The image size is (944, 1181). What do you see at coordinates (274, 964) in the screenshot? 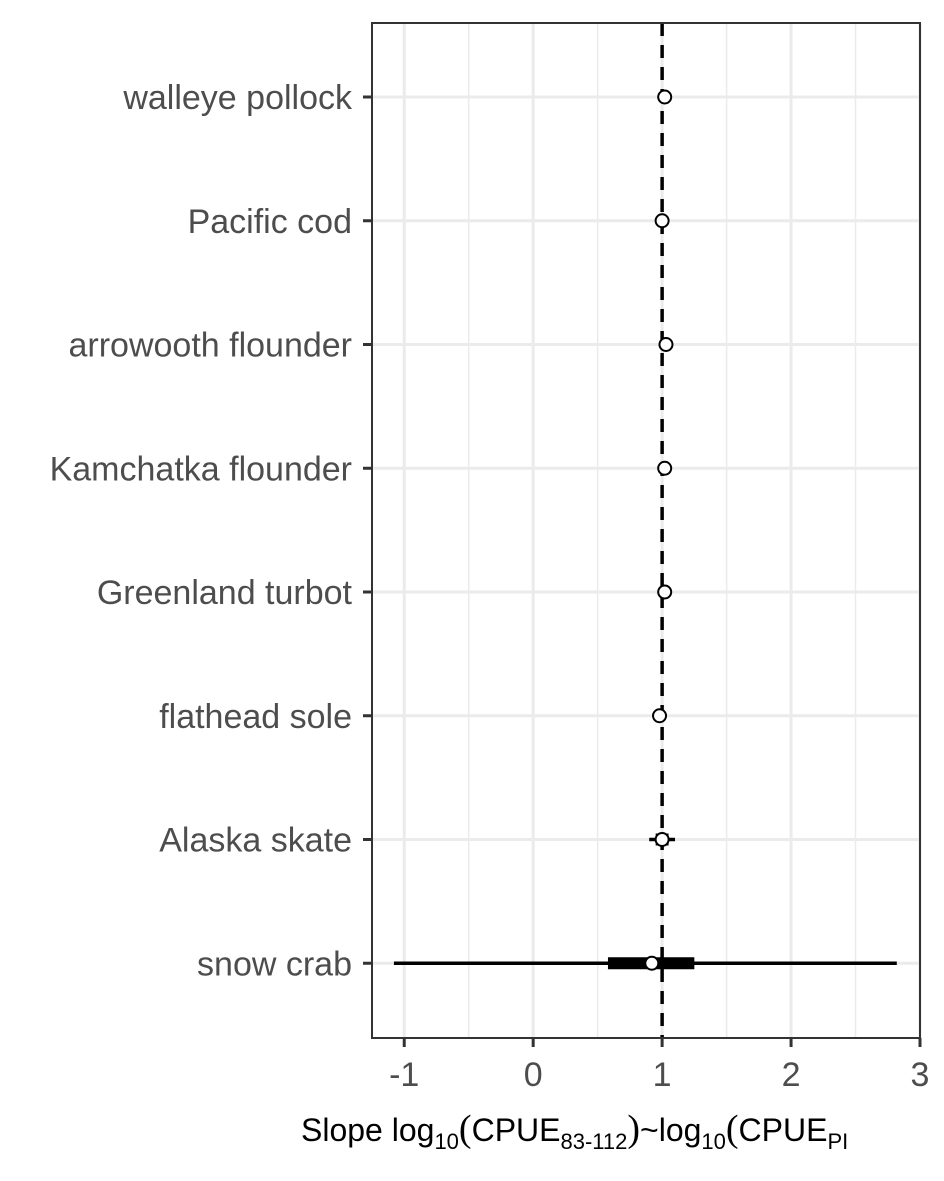
I see `y-tick-label: snow crab` at bounding box center [274, 964].